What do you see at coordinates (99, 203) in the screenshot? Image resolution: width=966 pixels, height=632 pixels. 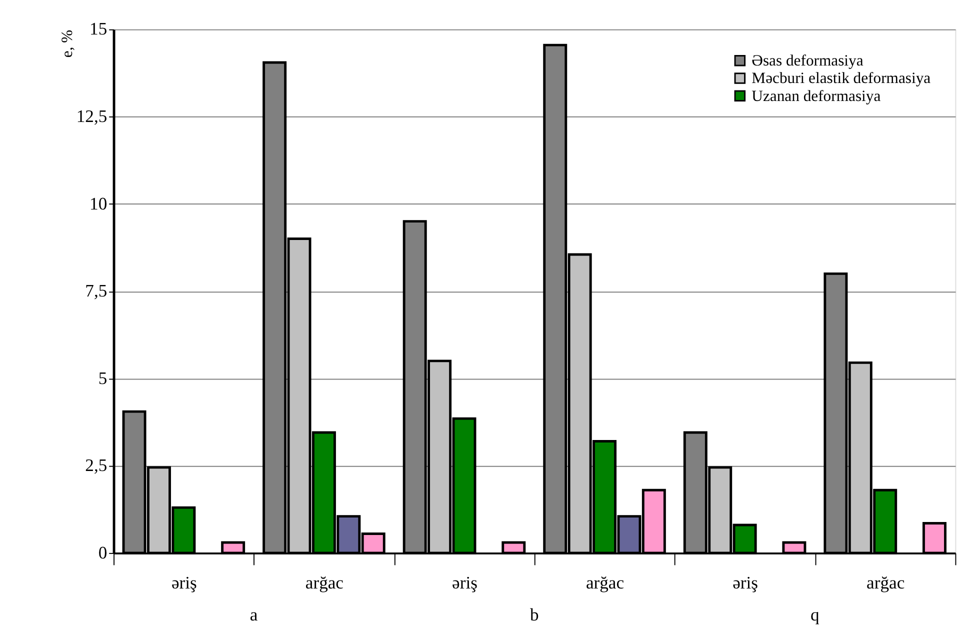 I see `y-tick-label: 10` at bounding box center [99, 203].